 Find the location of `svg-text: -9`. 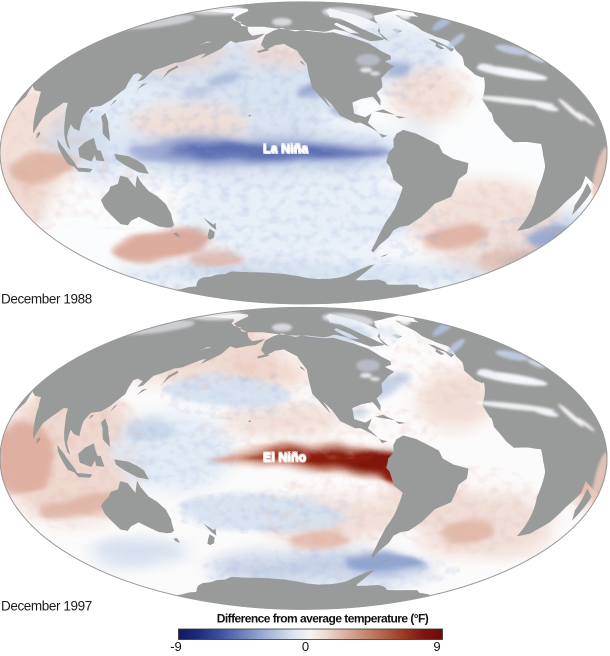

svg-text: -9 is located at coordinates (176, 646).